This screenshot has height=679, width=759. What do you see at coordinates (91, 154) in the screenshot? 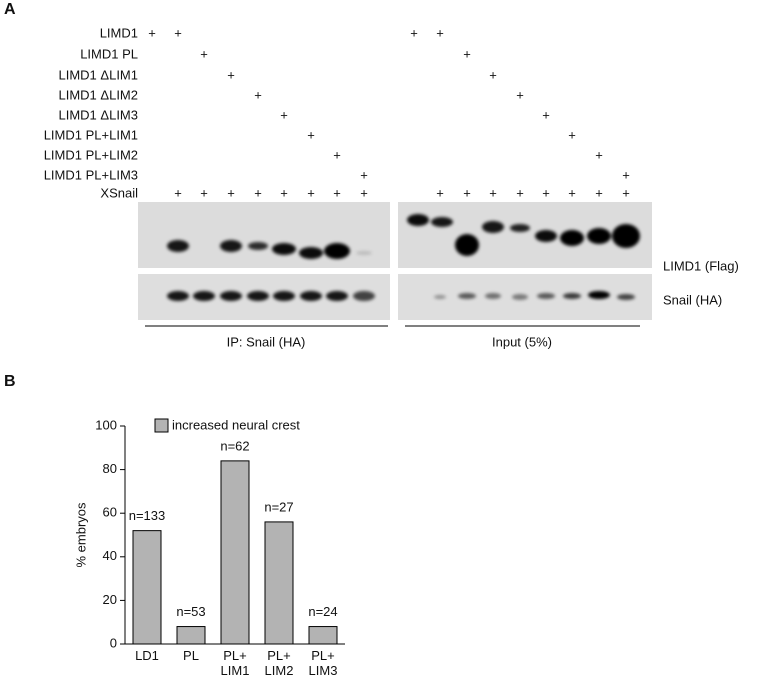
I see `row-label: LIMD1 PL+LIM2` at bounding box center [91, 154].